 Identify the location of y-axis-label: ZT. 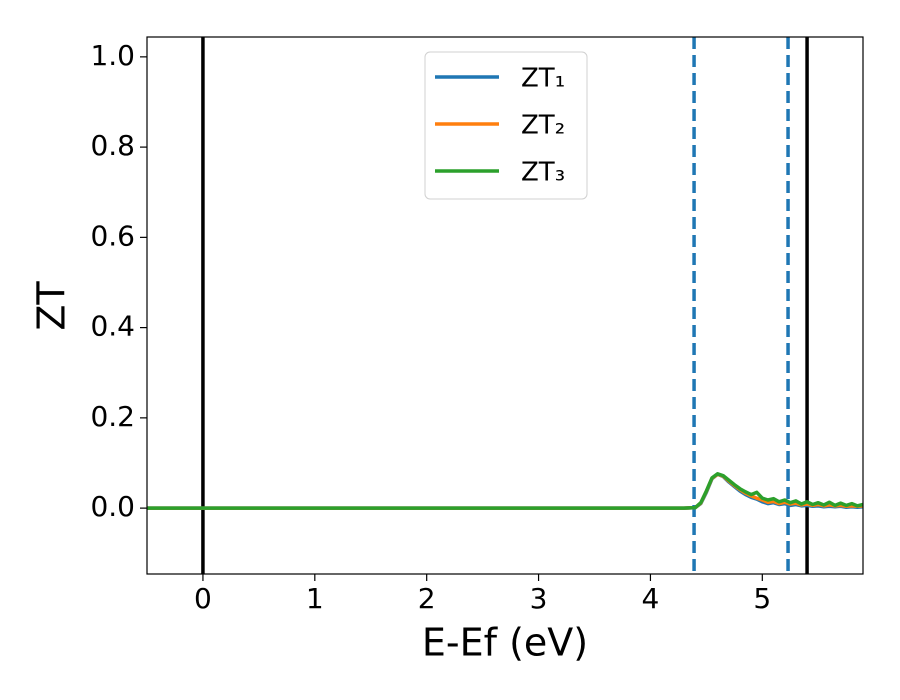
(52, 306).